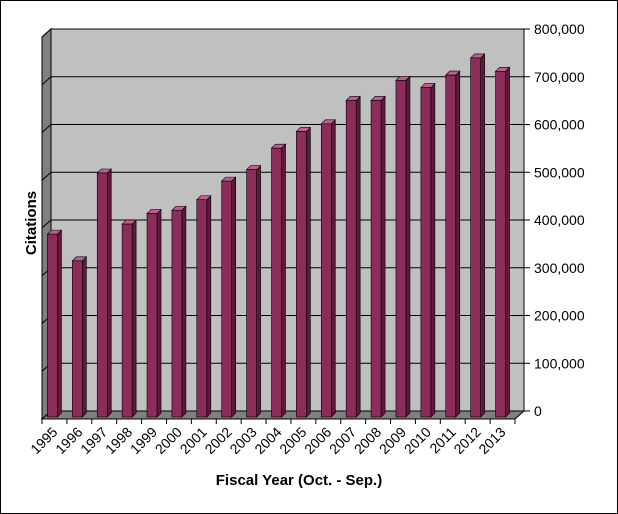 This screenshot has width=618, height=514. I want to click on y-tick-label: 600,000, so click(559, 125).